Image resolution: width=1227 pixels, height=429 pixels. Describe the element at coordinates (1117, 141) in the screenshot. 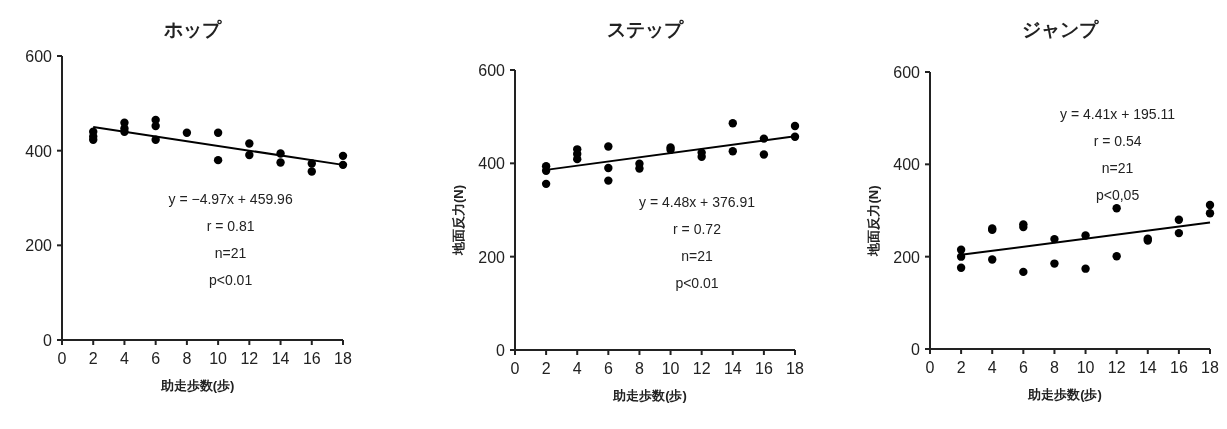

I see `annotation: r = 0.54` at that location.